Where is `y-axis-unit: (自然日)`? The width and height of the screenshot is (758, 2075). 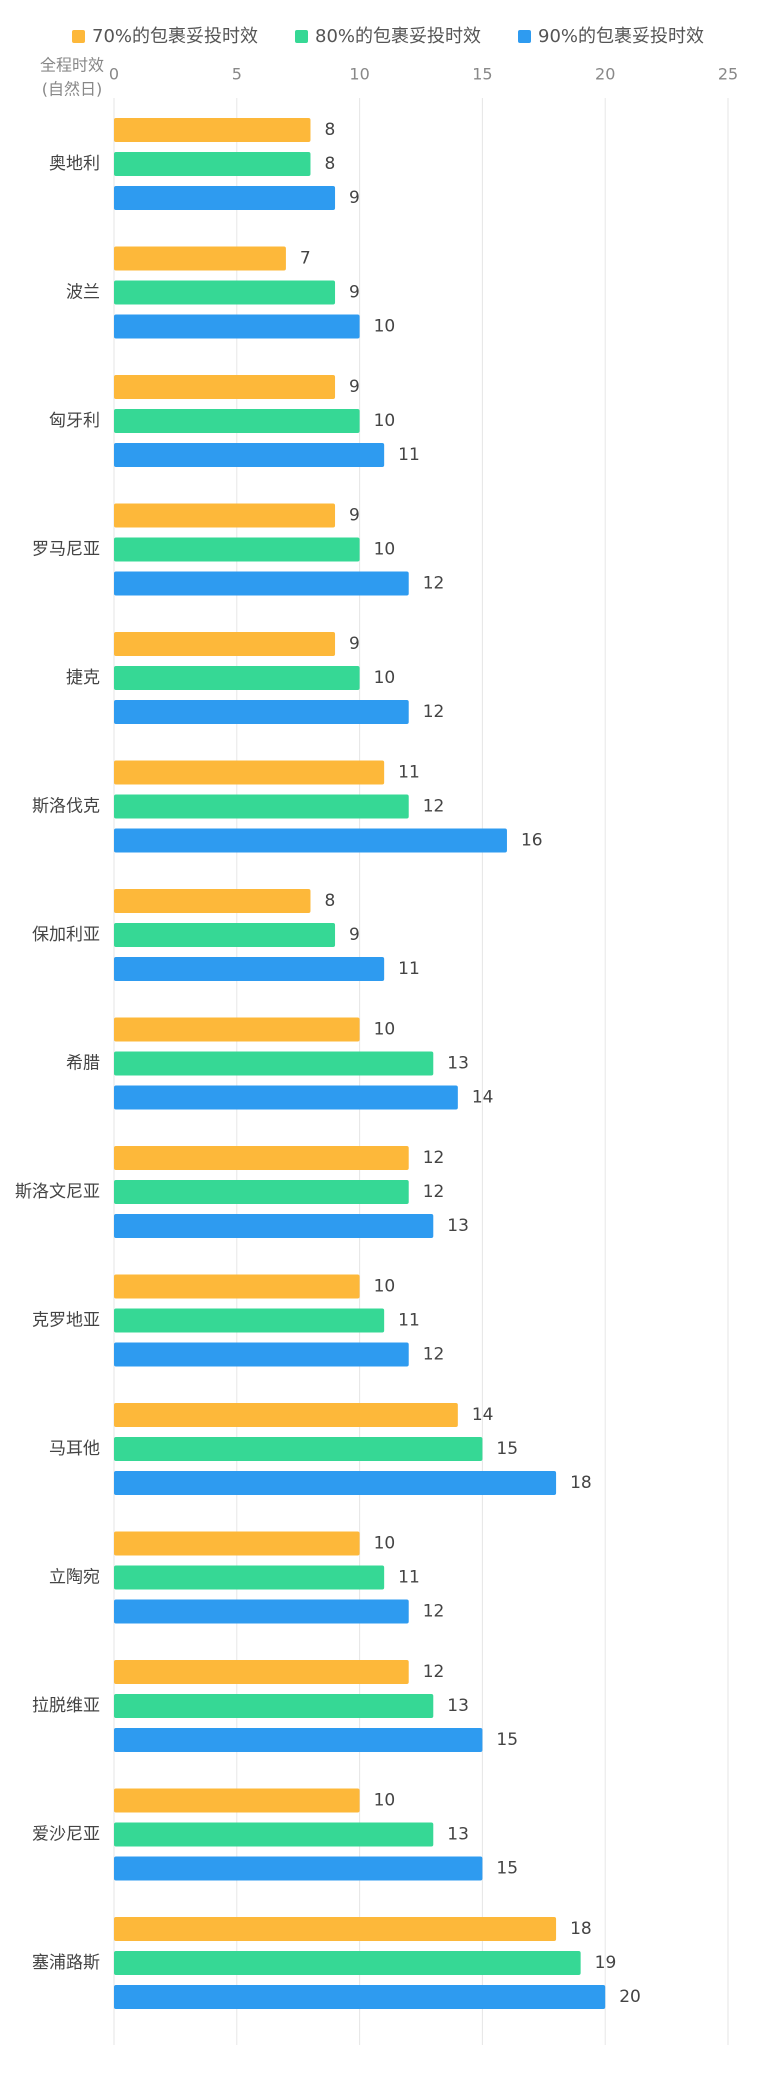
y-axis-unit: (自然日) is located at coordinates (72, 89).